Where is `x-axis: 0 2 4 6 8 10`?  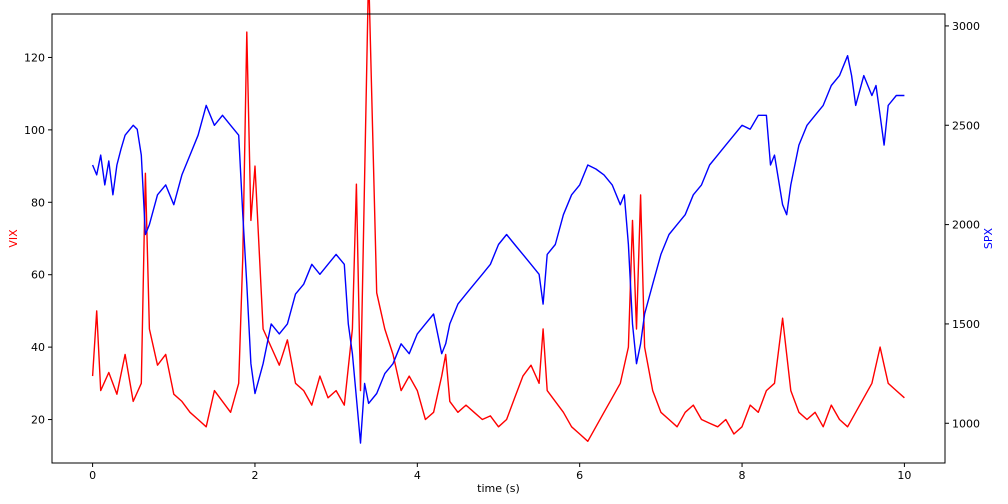
x-axis: 0 2 4 6 8 10 is located at coordinates (500, 472).